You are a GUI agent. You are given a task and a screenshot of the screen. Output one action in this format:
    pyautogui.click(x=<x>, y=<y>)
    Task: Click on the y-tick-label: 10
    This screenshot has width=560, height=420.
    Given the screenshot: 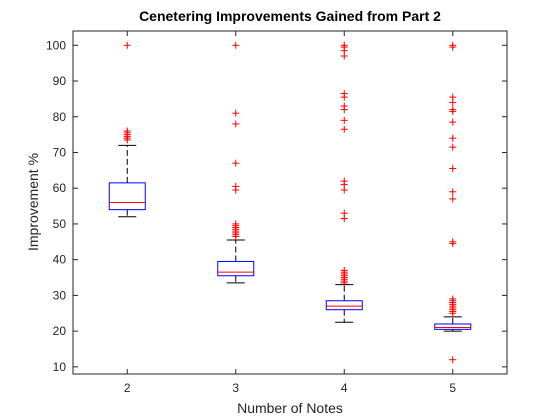 What is the action you would take?
    pyautogui.click(x=60, y=367)
    